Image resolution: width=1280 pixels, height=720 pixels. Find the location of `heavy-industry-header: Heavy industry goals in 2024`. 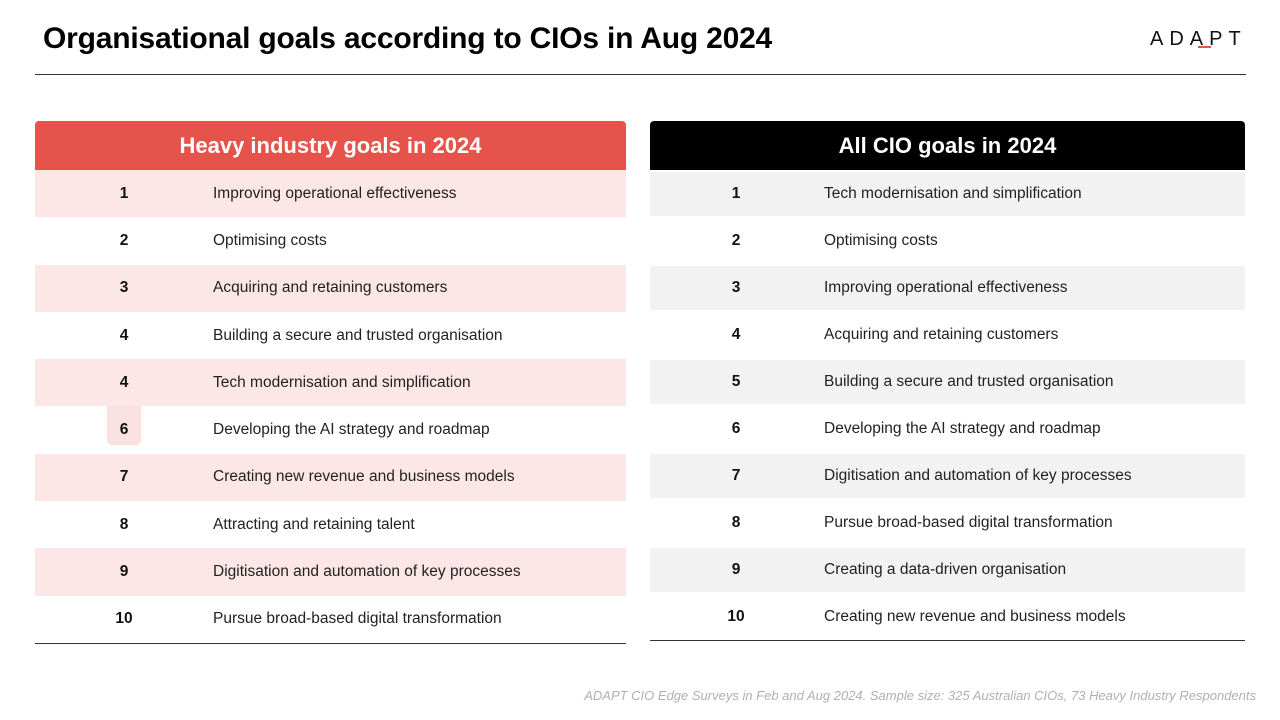

heavy-industry-header: Heavy industry goals in 2024 is located at coordinates (330, 145).